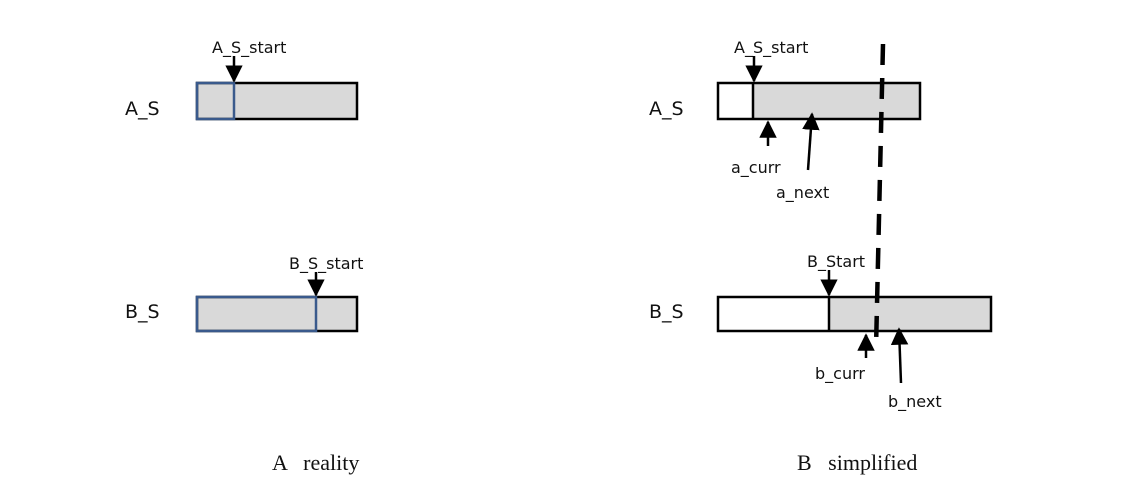 This screenshot has height=482, width=1122. Describe the element at coordinates (899, 355) in the screenshot. I see `panel-b-b-next-arrow` at that location.